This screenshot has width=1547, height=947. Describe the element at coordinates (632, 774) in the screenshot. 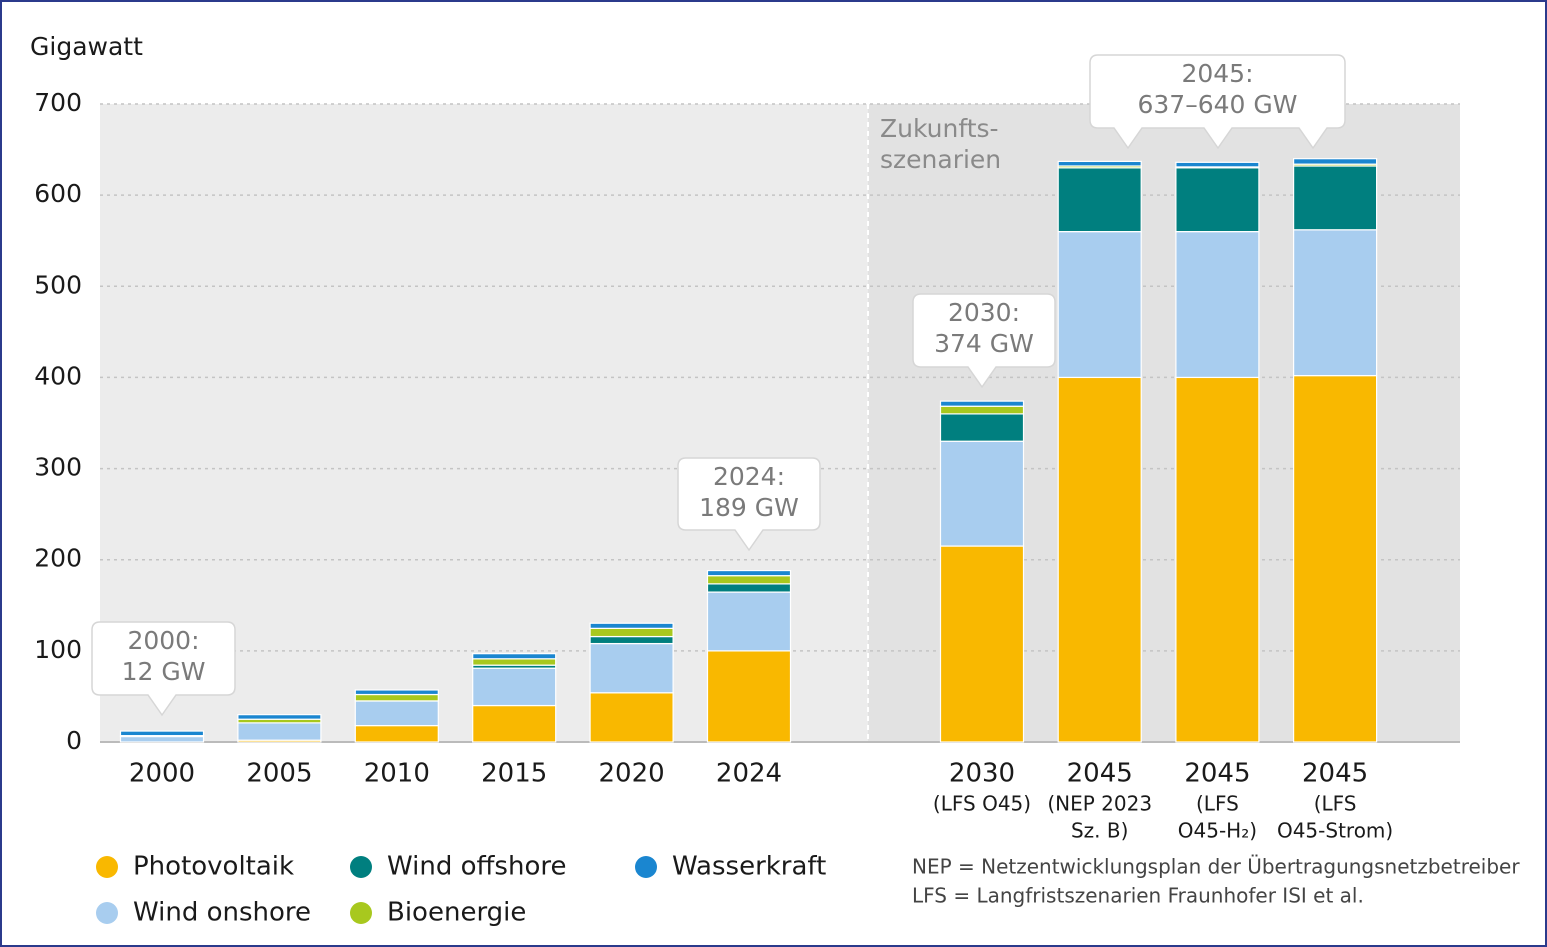

I see `x-tick-label: 2020` at that location.